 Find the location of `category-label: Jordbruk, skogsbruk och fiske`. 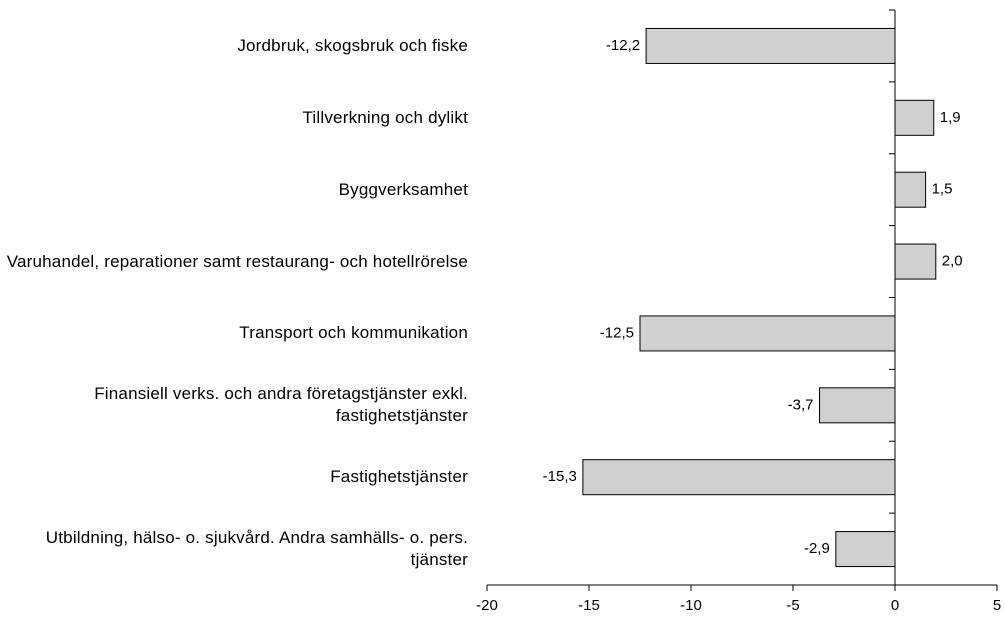

category-label: Jordbruk, skogsbruk och fiske is located at coordinates (352, 45).